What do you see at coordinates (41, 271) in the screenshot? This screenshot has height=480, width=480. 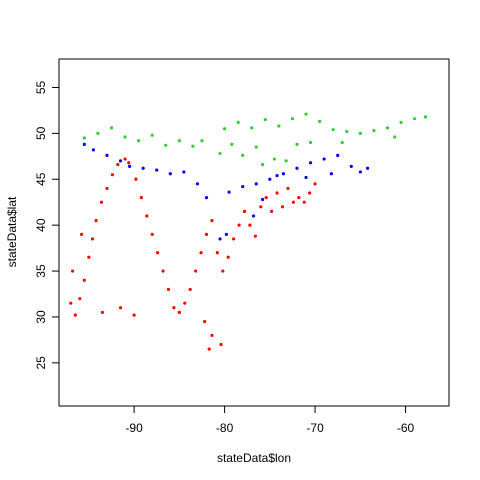 I see `y-tick-label: 35` at bounding box center [41, 271].